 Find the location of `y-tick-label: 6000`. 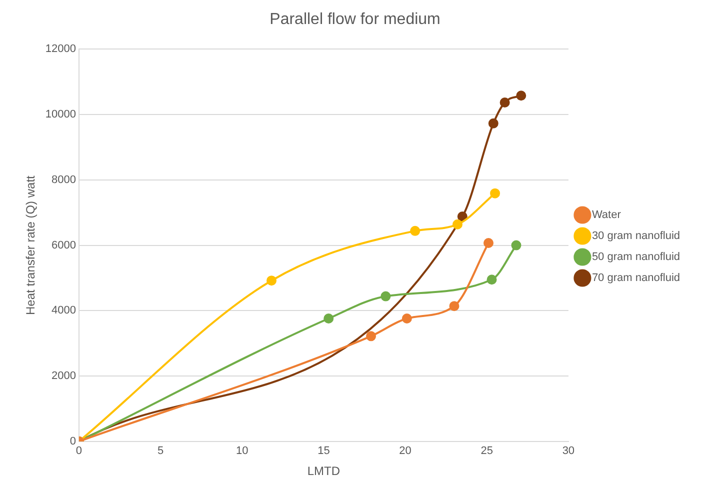

y-tick-label: 6000 is located at coordinates (64, 245).